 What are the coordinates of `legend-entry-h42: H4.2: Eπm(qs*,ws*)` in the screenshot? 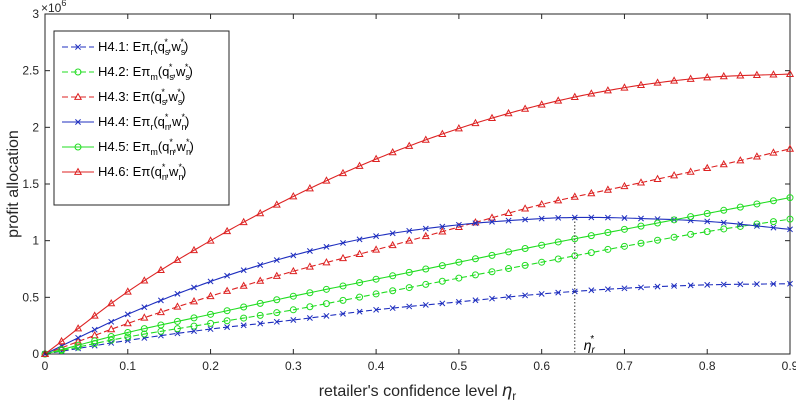 It's located at (127, 72).